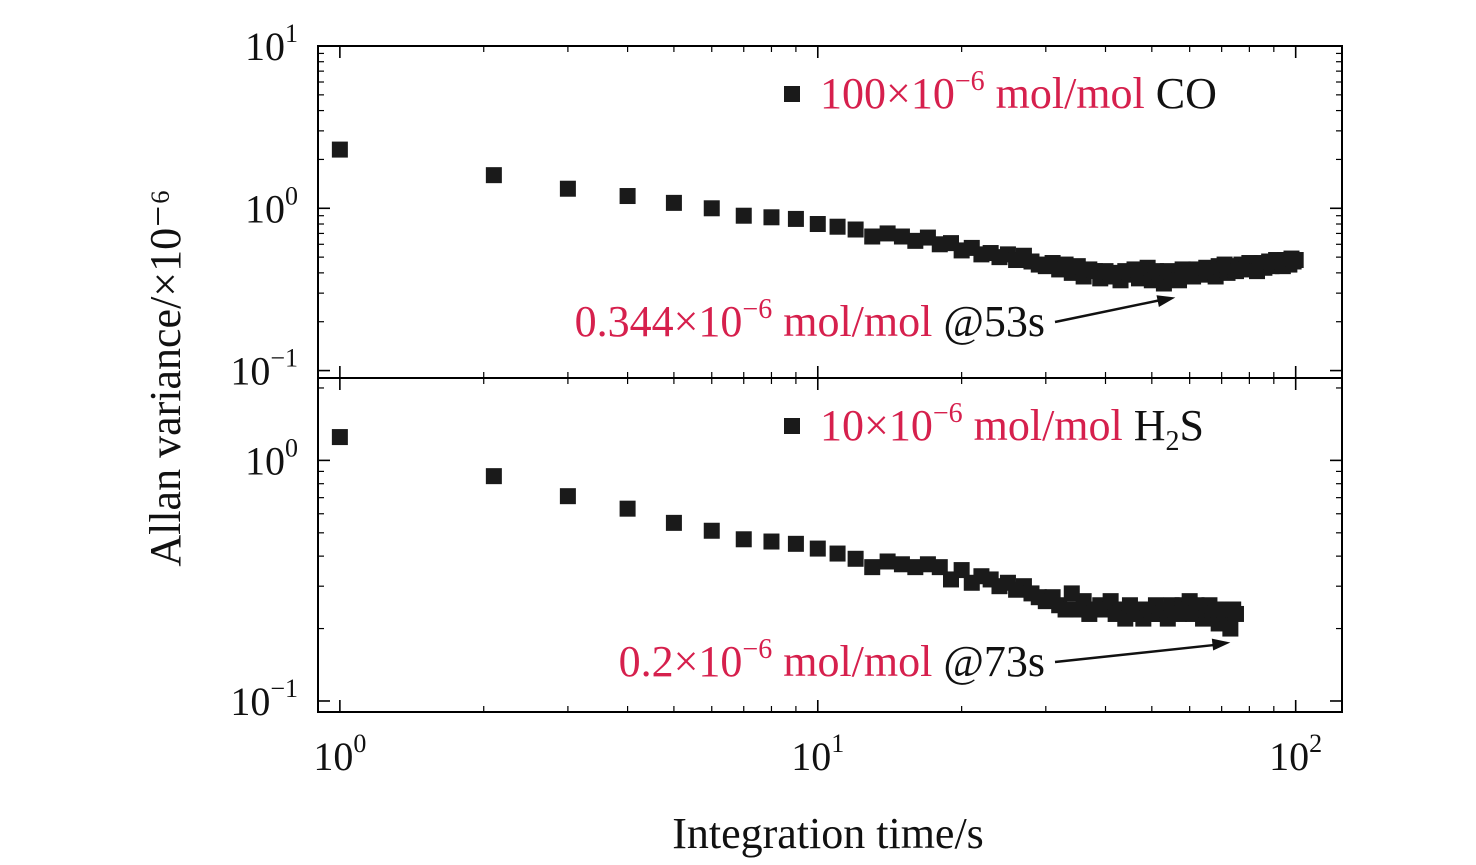 This screenshot has height=865, width=1476. I want to click on shared-x-axis: 10⁰ 10¹ 10², so click(817, 754).